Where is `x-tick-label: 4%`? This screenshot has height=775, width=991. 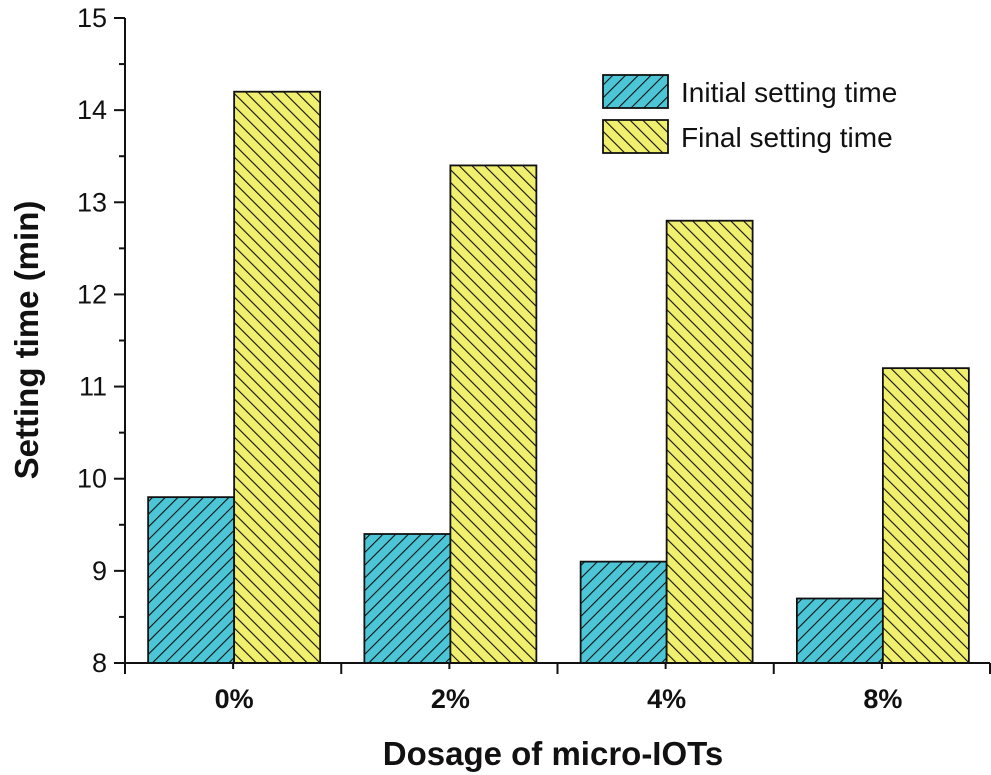 x-tick-label: 4% is located at coordinates (666, 699).